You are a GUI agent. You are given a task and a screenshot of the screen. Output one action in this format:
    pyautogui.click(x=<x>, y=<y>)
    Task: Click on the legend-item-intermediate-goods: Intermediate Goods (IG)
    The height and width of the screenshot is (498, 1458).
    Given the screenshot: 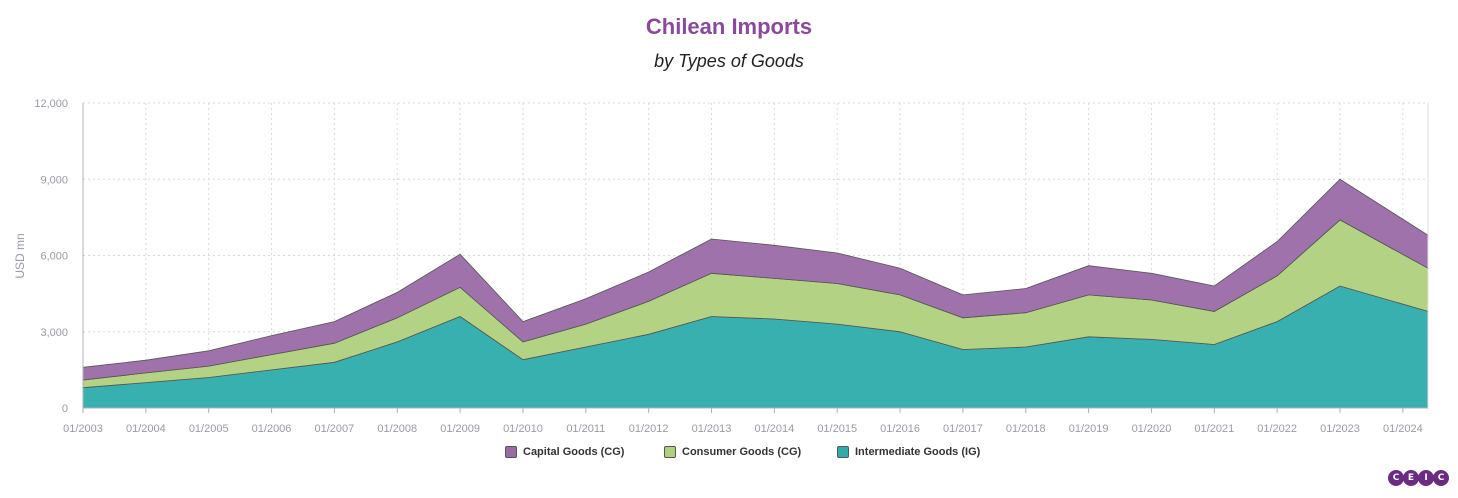 What is the action you would take?
    pyautogui.click(x=908, y=452)
    